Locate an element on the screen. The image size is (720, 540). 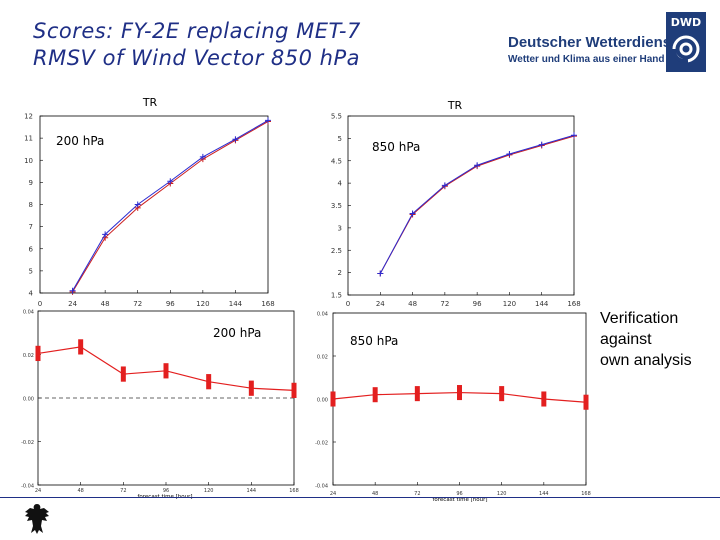
logo-subtitle: Wetter und Klima aus einer Hand is located at coordinates (586, 59).